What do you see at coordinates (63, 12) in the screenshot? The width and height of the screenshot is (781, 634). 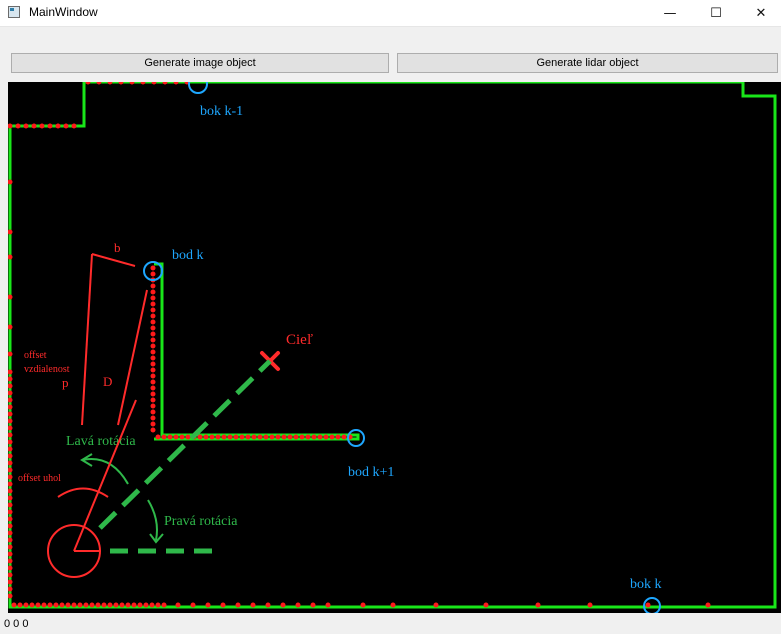 I see `window-title: MainWindow` at bounding box center [63, 12].